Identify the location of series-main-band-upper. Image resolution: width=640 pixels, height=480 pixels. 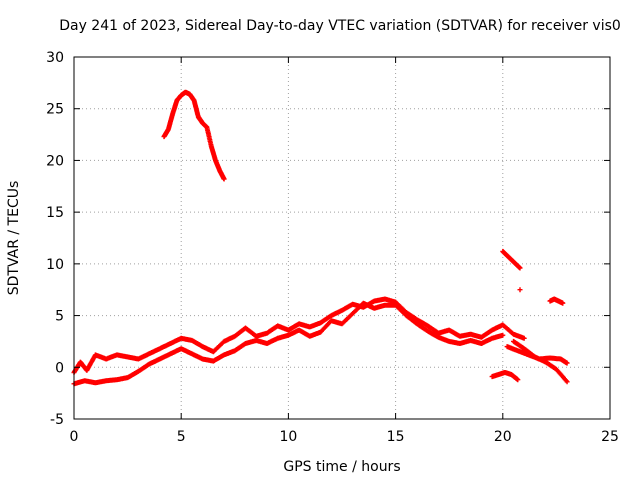
(299, 335).